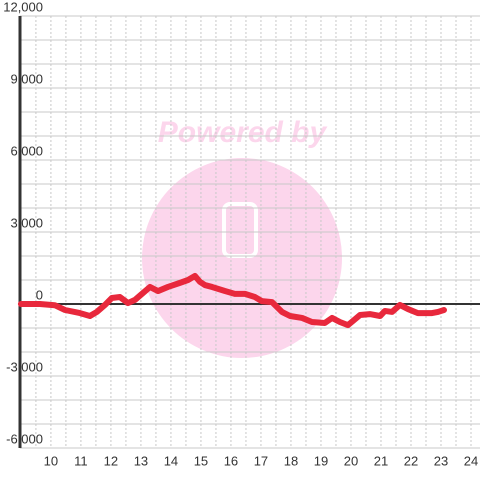 This screenshot has height=480, width=480. I want to click on y-tick-label: 3,000, so click(26, 222).